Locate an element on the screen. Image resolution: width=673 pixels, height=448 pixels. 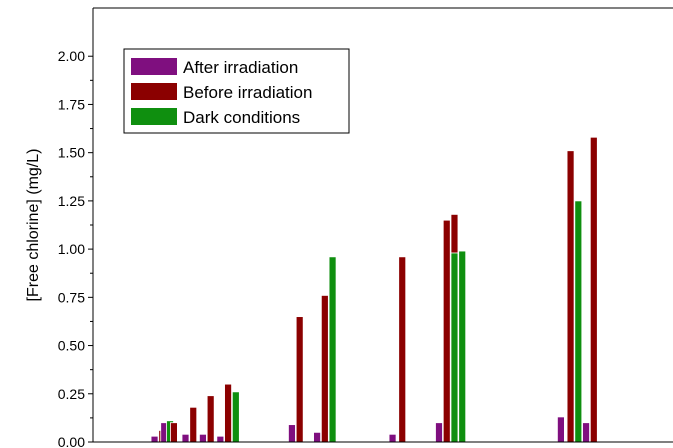
y-axis-title: [Free chlorine] (mg/L) is located at coordinates (33, 225).